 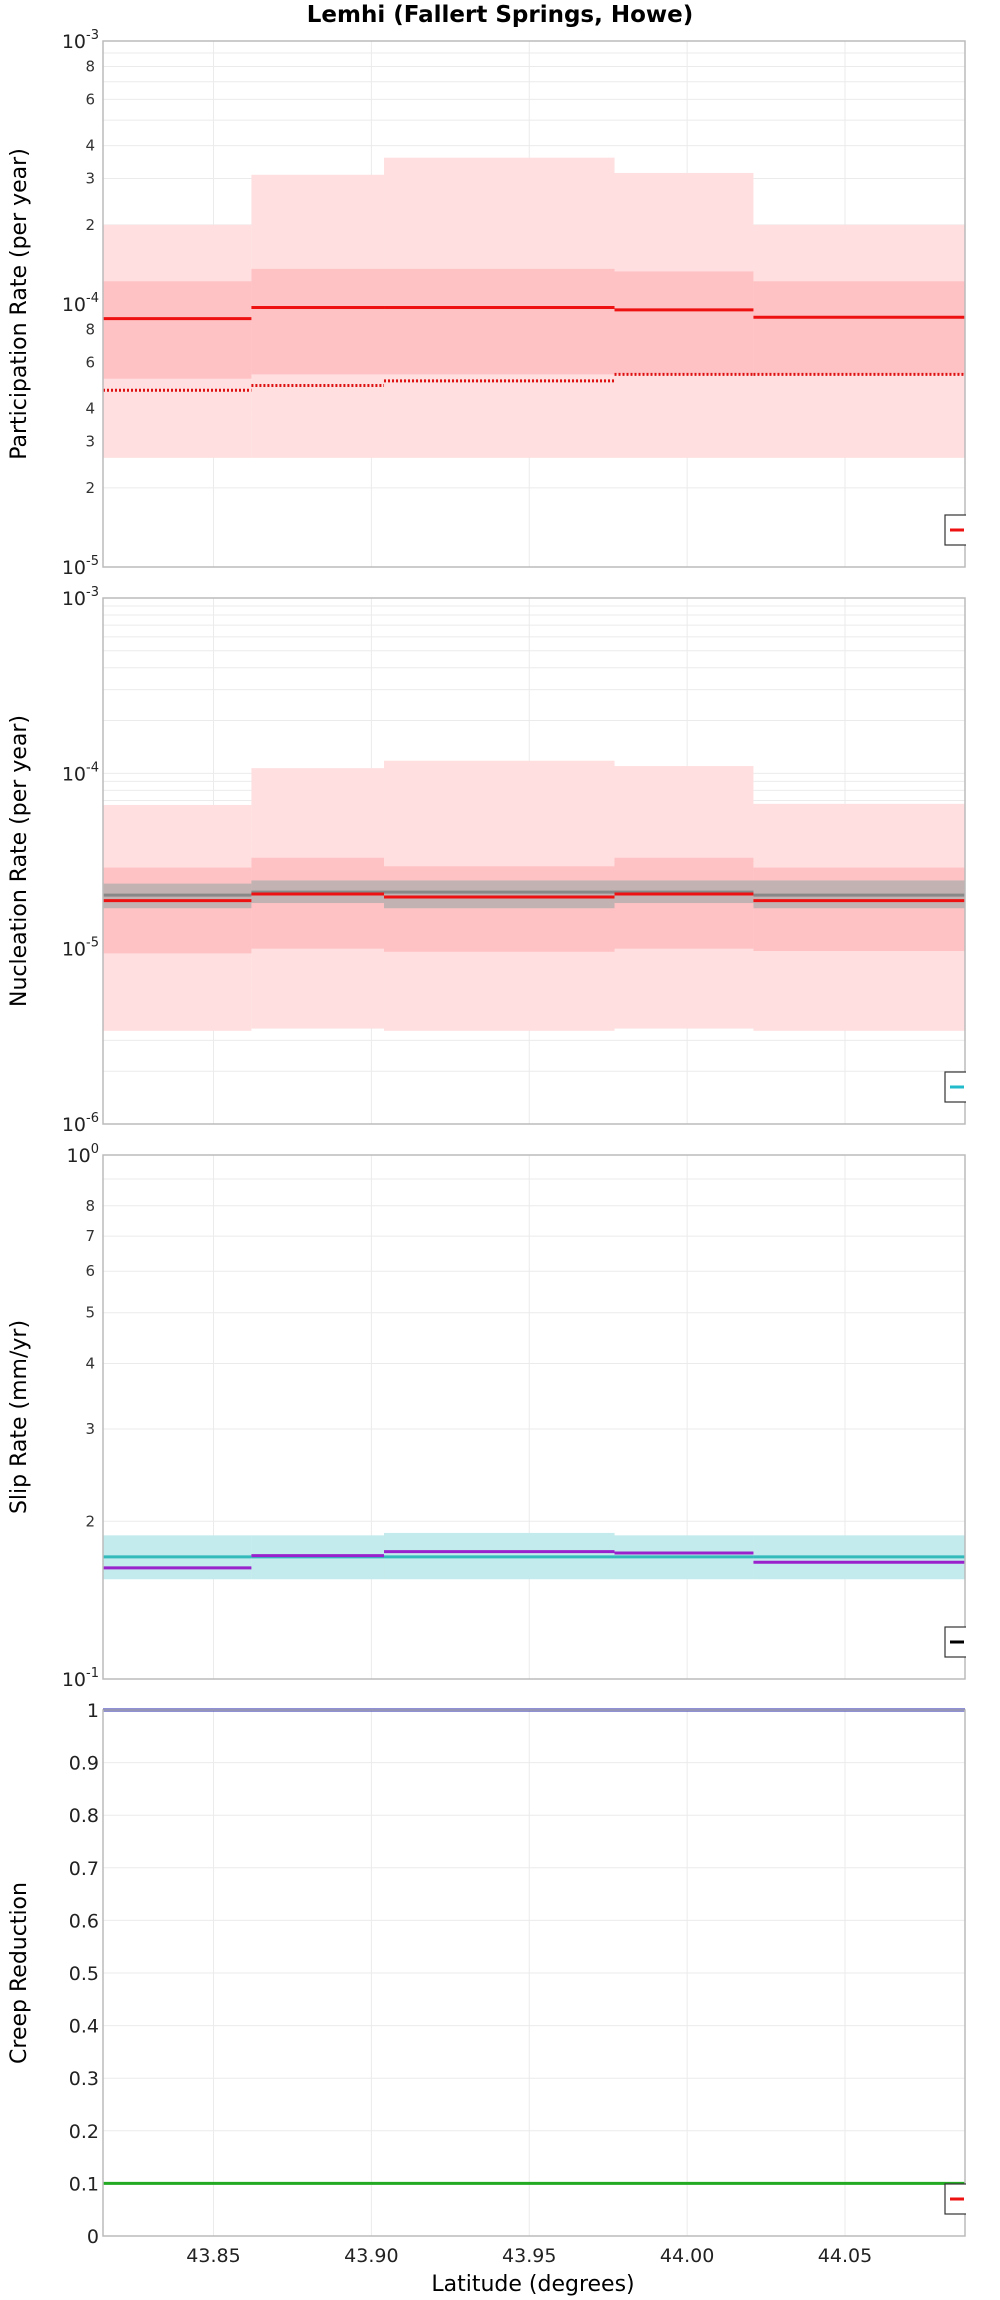 What do you see at coordinates (90, 1313) in the screenshot?
I see `y-minor-tick-label: 5` at bounding box center [90, 1313].